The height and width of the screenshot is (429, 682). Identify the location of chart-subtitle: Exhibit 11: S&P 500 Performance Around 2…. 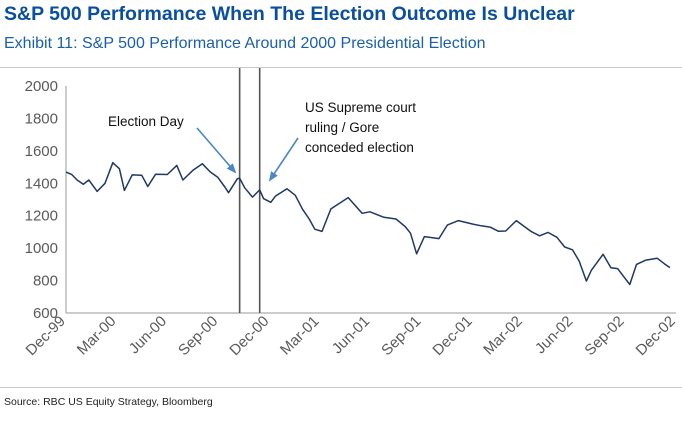
(245, 43).